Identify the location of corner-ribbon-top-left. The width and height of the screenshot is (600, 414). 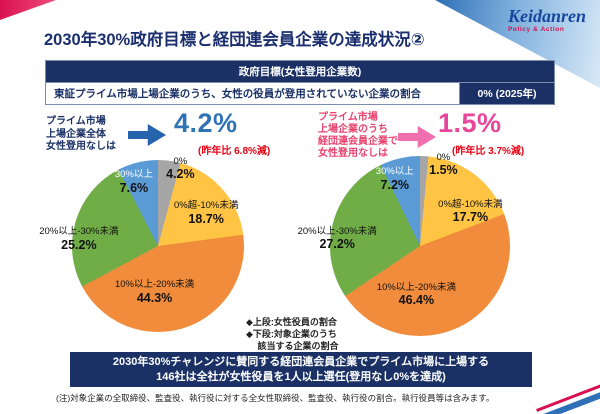
(28, 10).